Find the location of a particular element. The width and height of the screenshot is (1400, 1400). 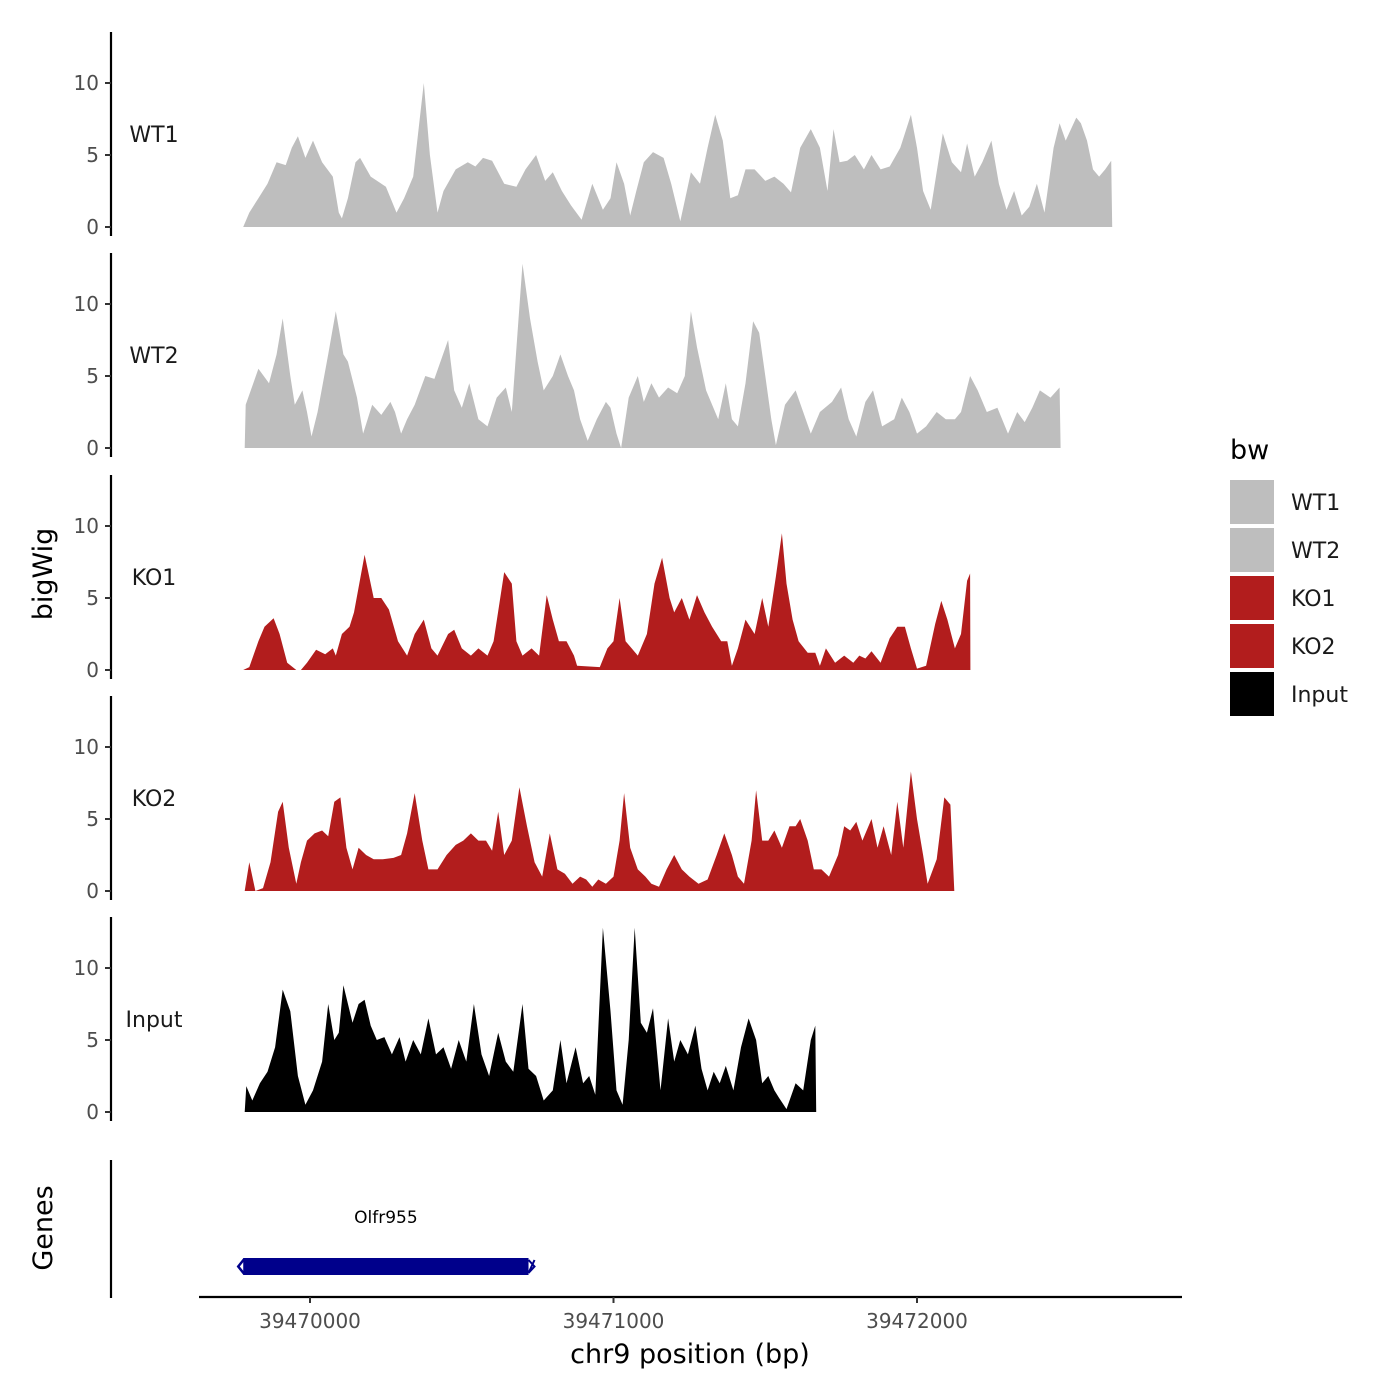

x-tick-label: 39471000 is located at coordinates (614, 1321).